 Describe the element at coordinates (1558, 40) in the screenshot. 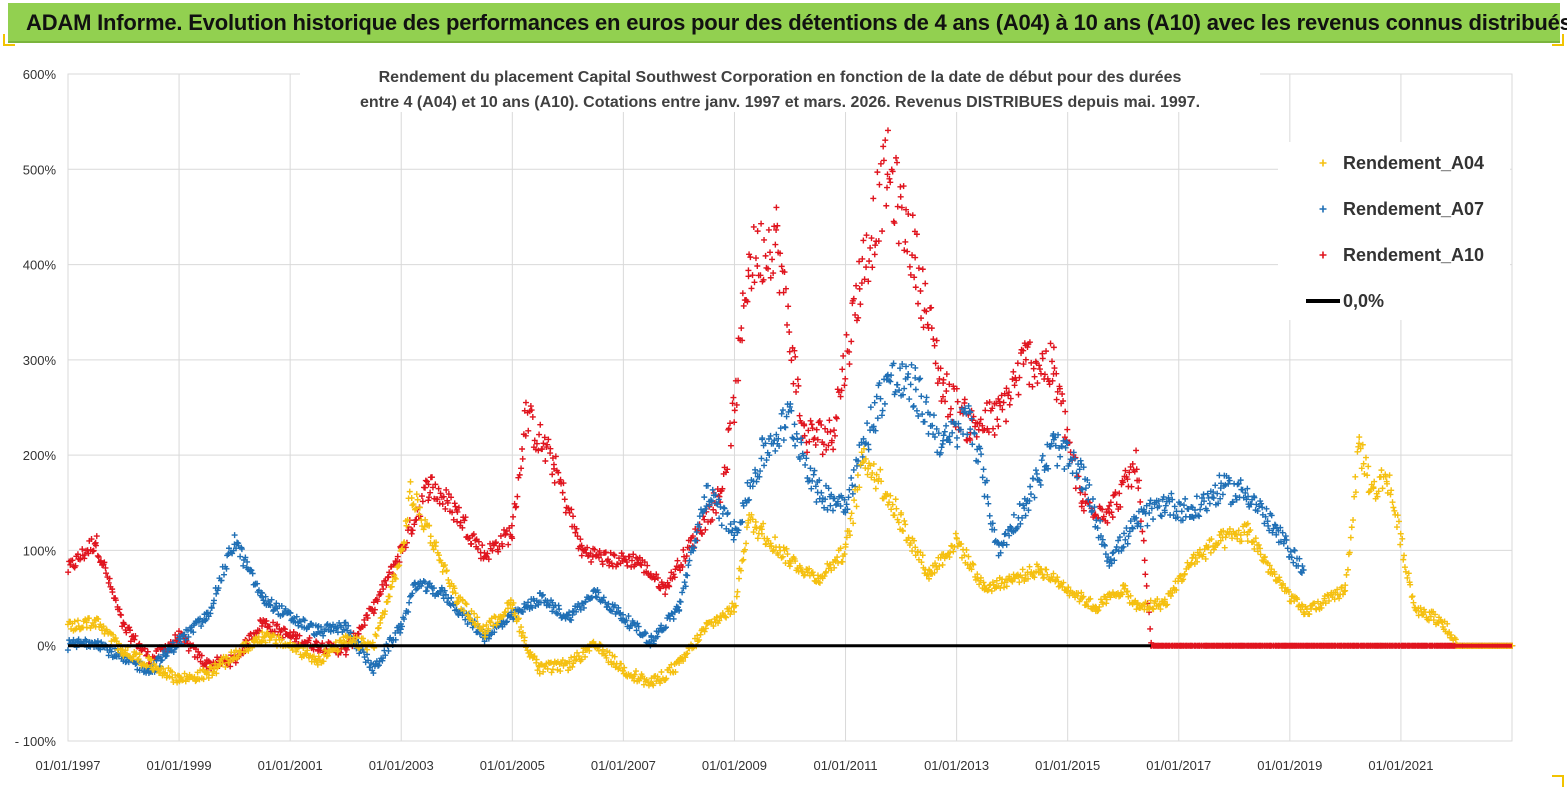

I see `corner-mark-top-right` at that location.